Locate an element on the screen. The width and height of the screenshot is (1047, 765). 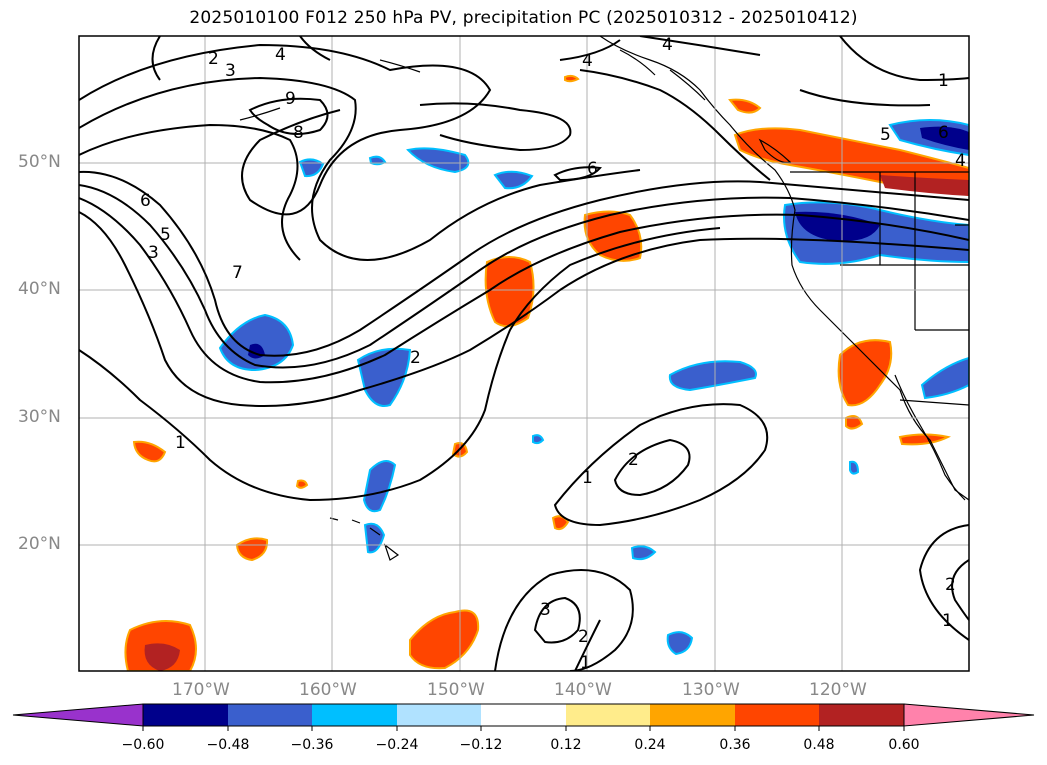
colorbar-tick-label: −0.36 is located at coordinates (312, 745).